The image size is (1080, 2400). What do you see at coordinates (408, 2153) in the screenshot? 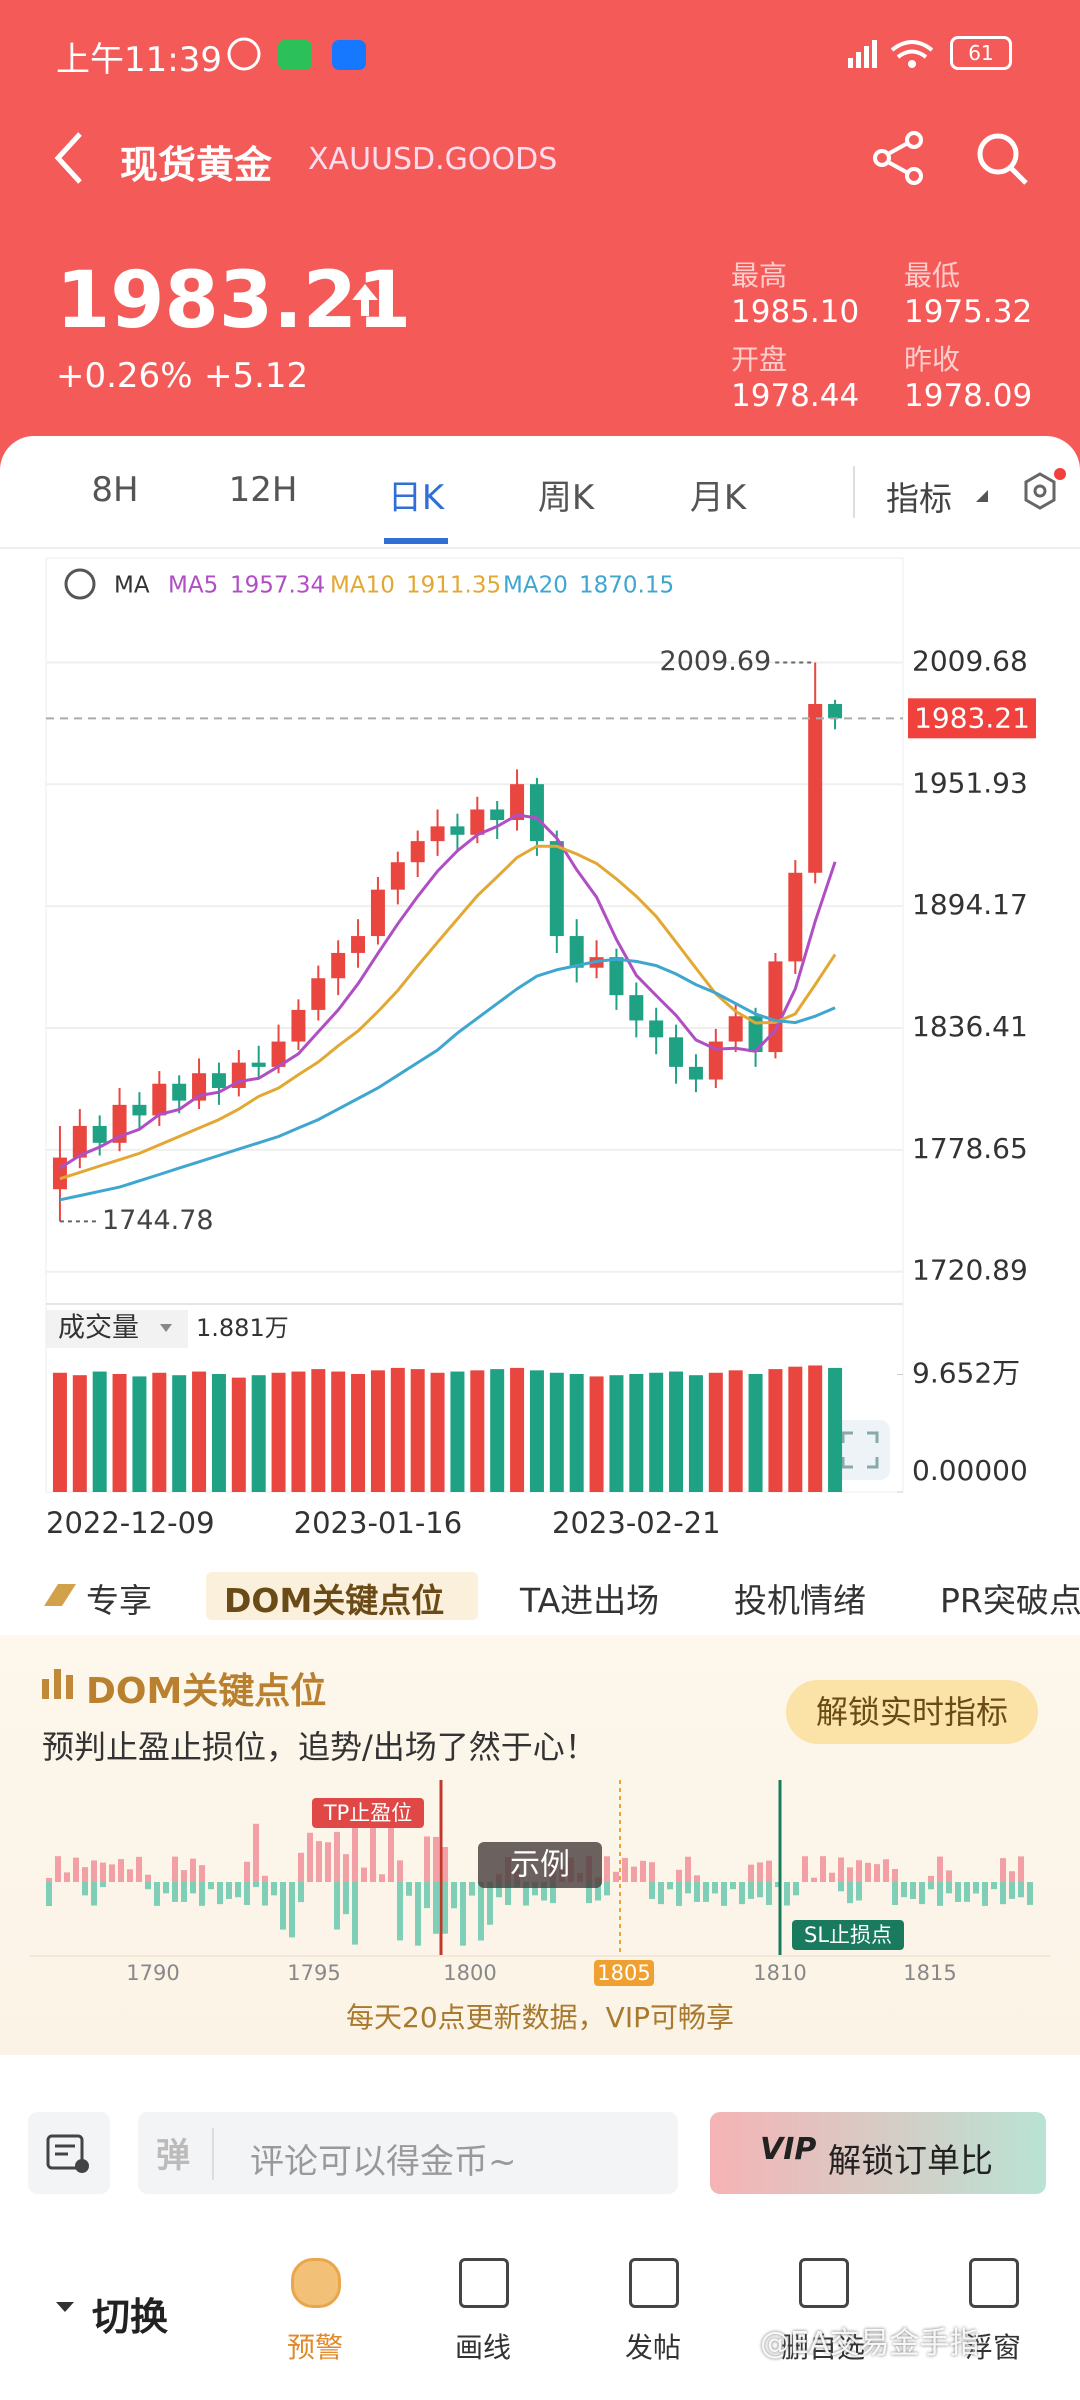
I see `comment-input` at bounding box center [408, 2153].